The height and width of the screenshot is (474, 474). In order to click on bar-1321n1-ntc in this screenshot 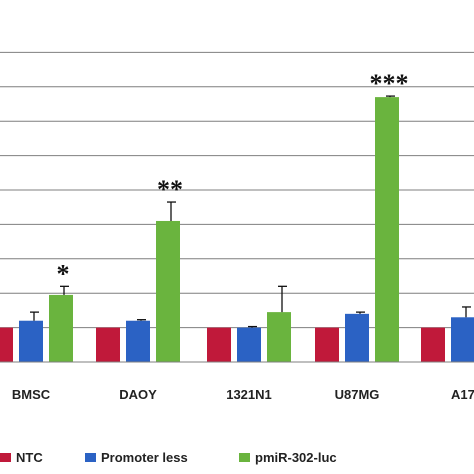, I will do `click(219, 344)`.